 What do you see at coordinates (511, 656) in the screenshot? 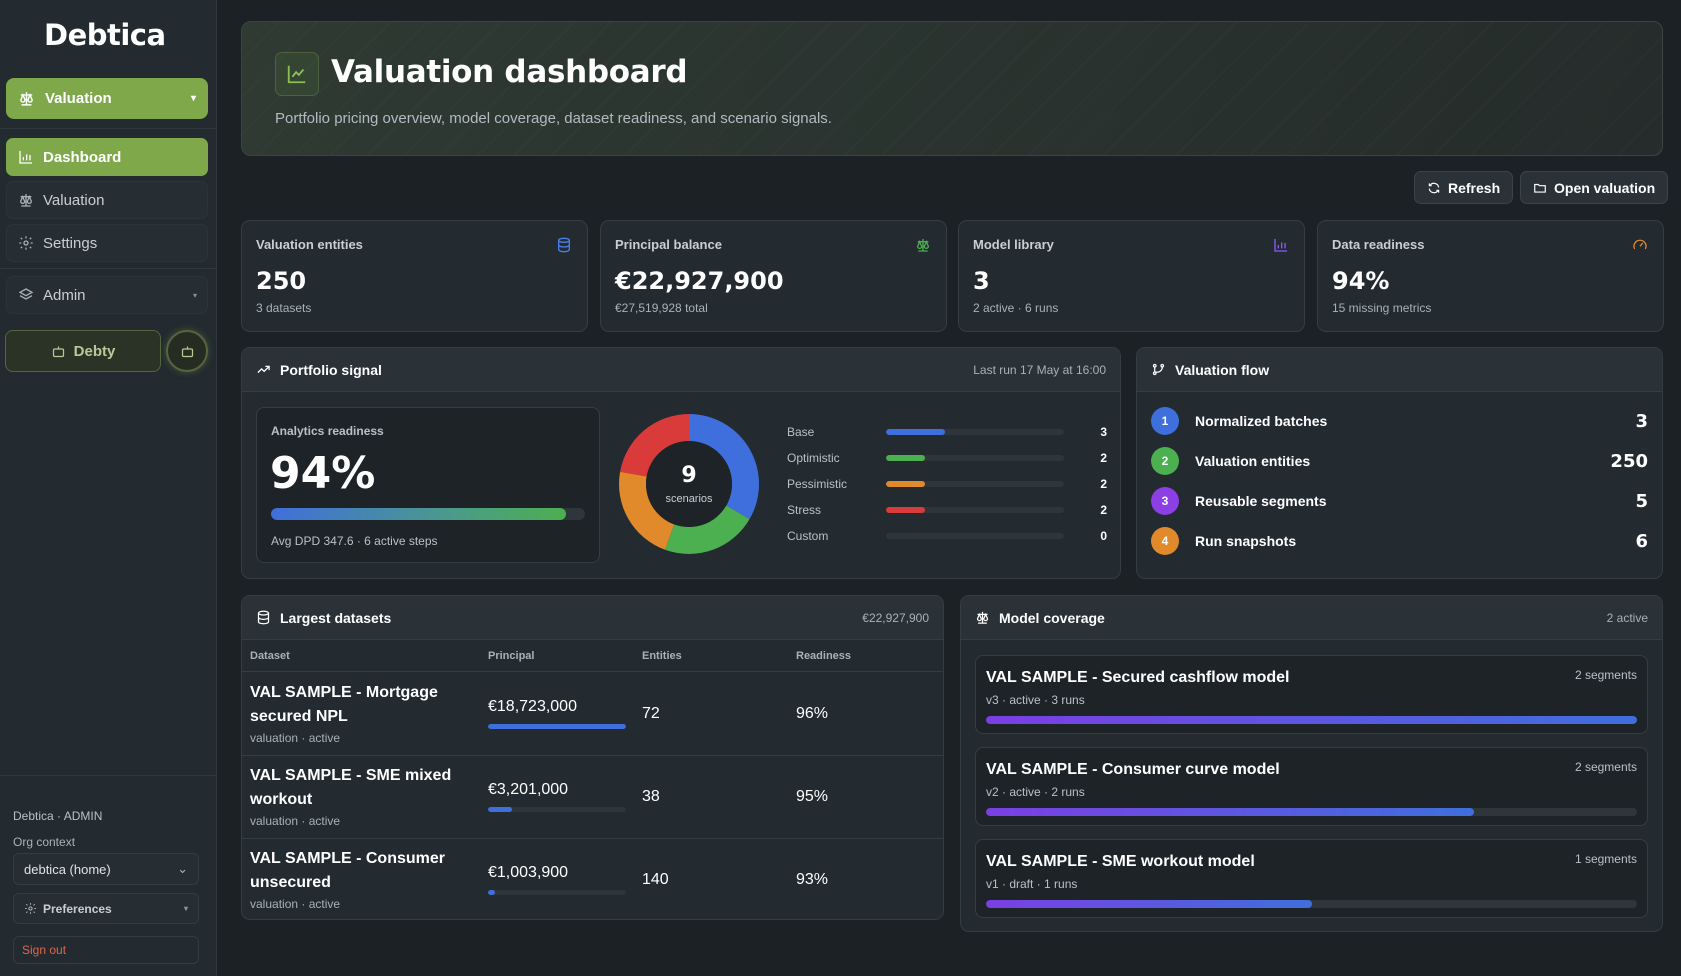
I see `column-header-principal: Principal` at bounding box center [511, 656].